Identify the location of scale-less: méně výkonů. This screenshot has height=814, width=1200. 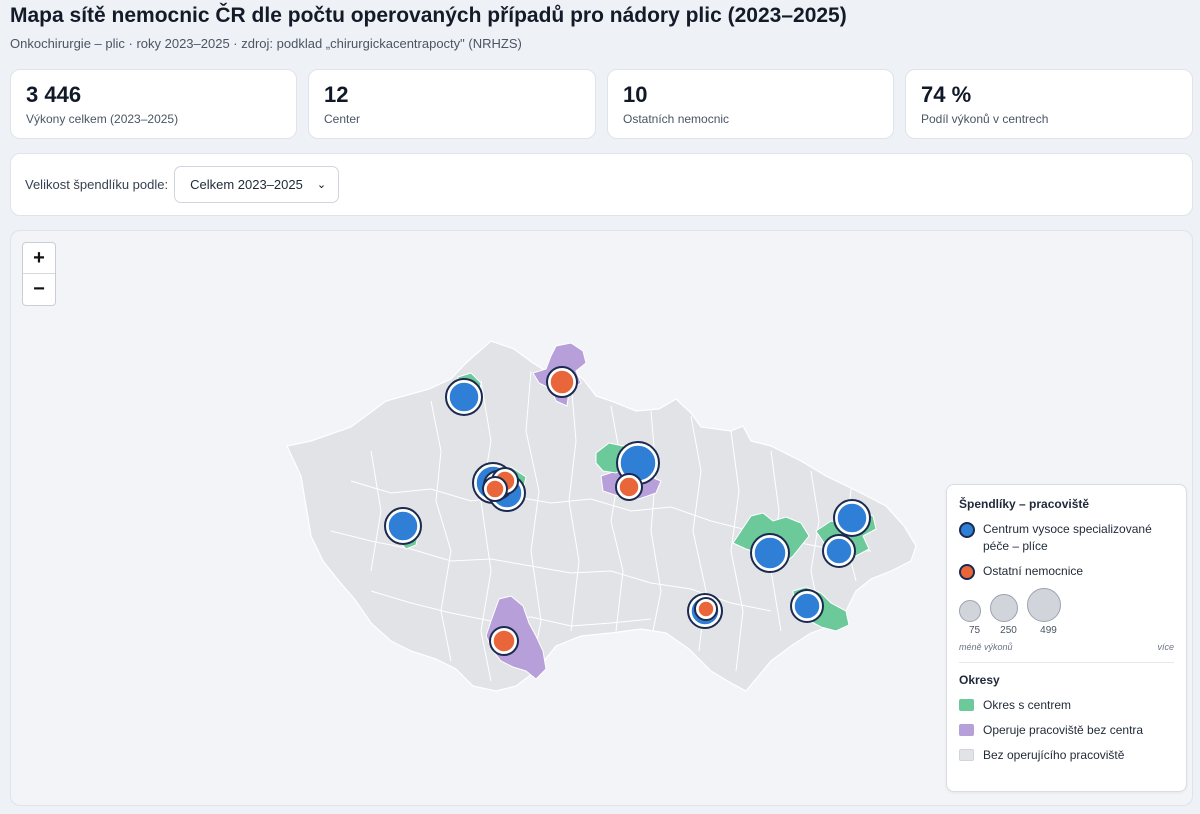
(986, 647).